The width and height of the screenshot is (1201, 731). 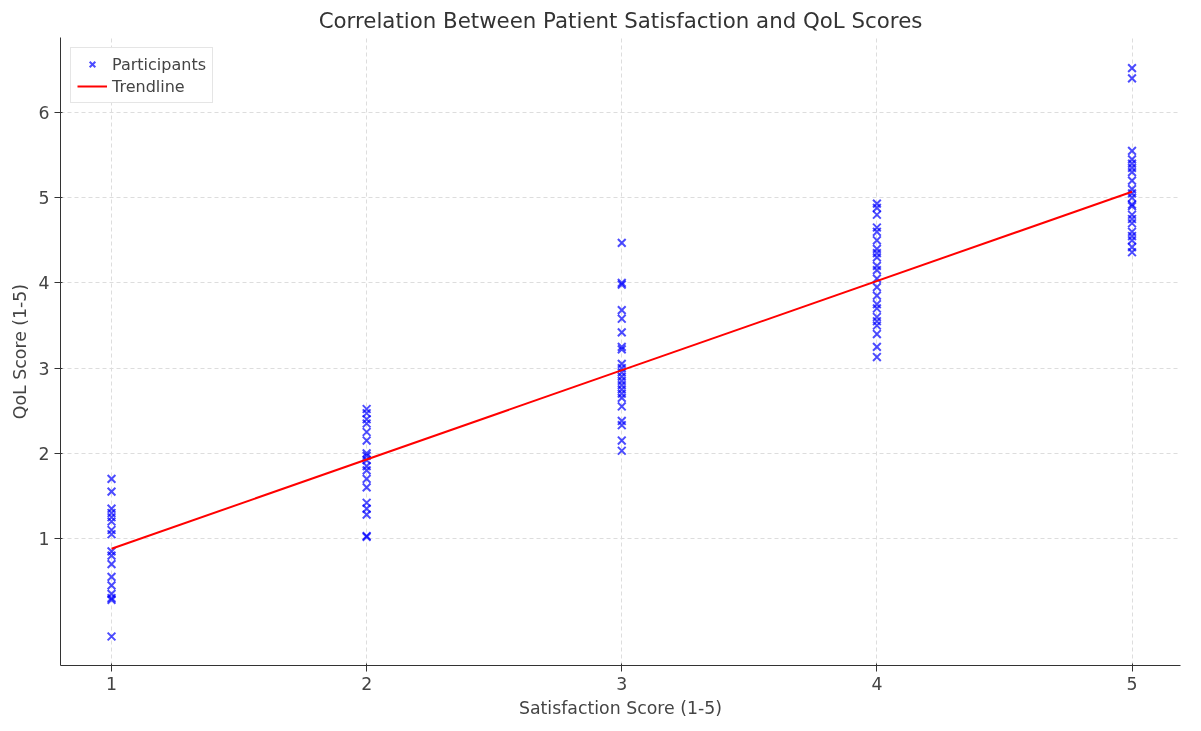 What do you see at coordinates (1132, 683) in the screenshot?
I see `x-tick-label: 5` at bounding box center [1132, 683].